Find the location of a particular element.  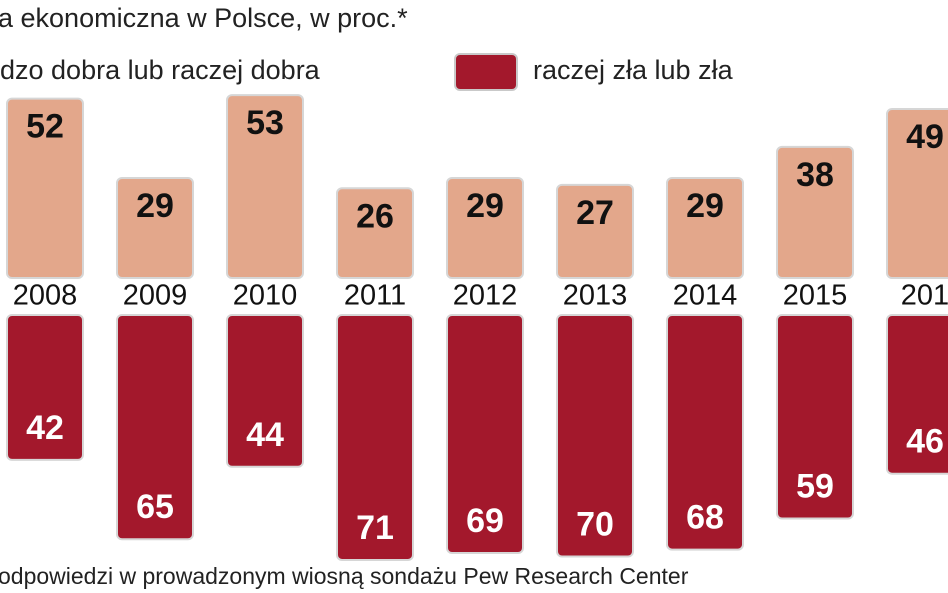

chart-title: a ekonomiczna w Polsce, w proc.* is located at coordinates (204, 18).